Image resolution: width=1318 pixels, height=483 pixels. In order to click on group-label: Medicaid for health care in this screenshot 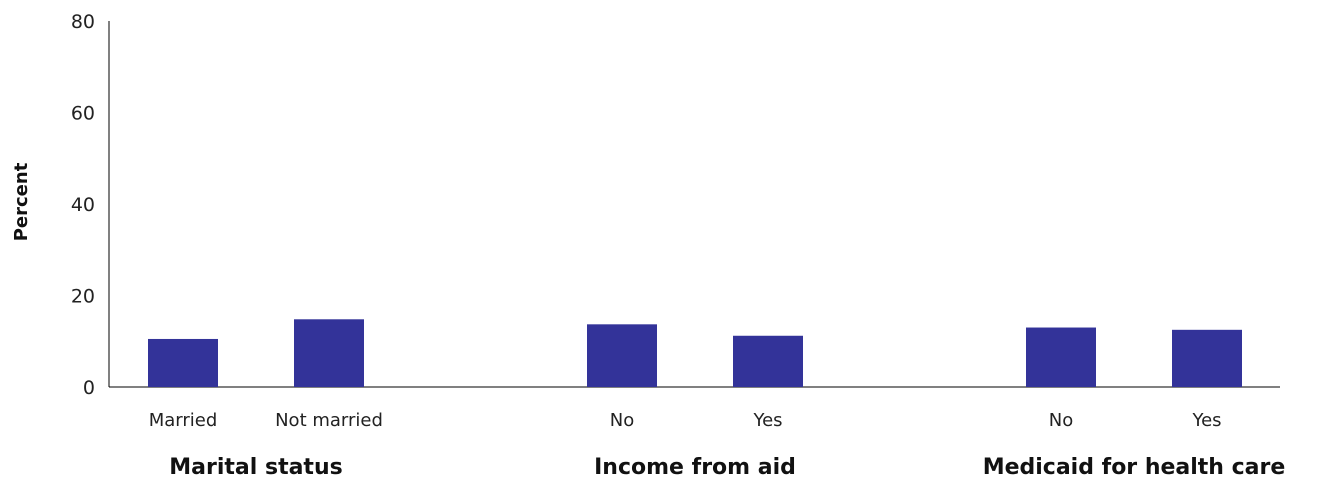, I will do `click(1134, 467)`.